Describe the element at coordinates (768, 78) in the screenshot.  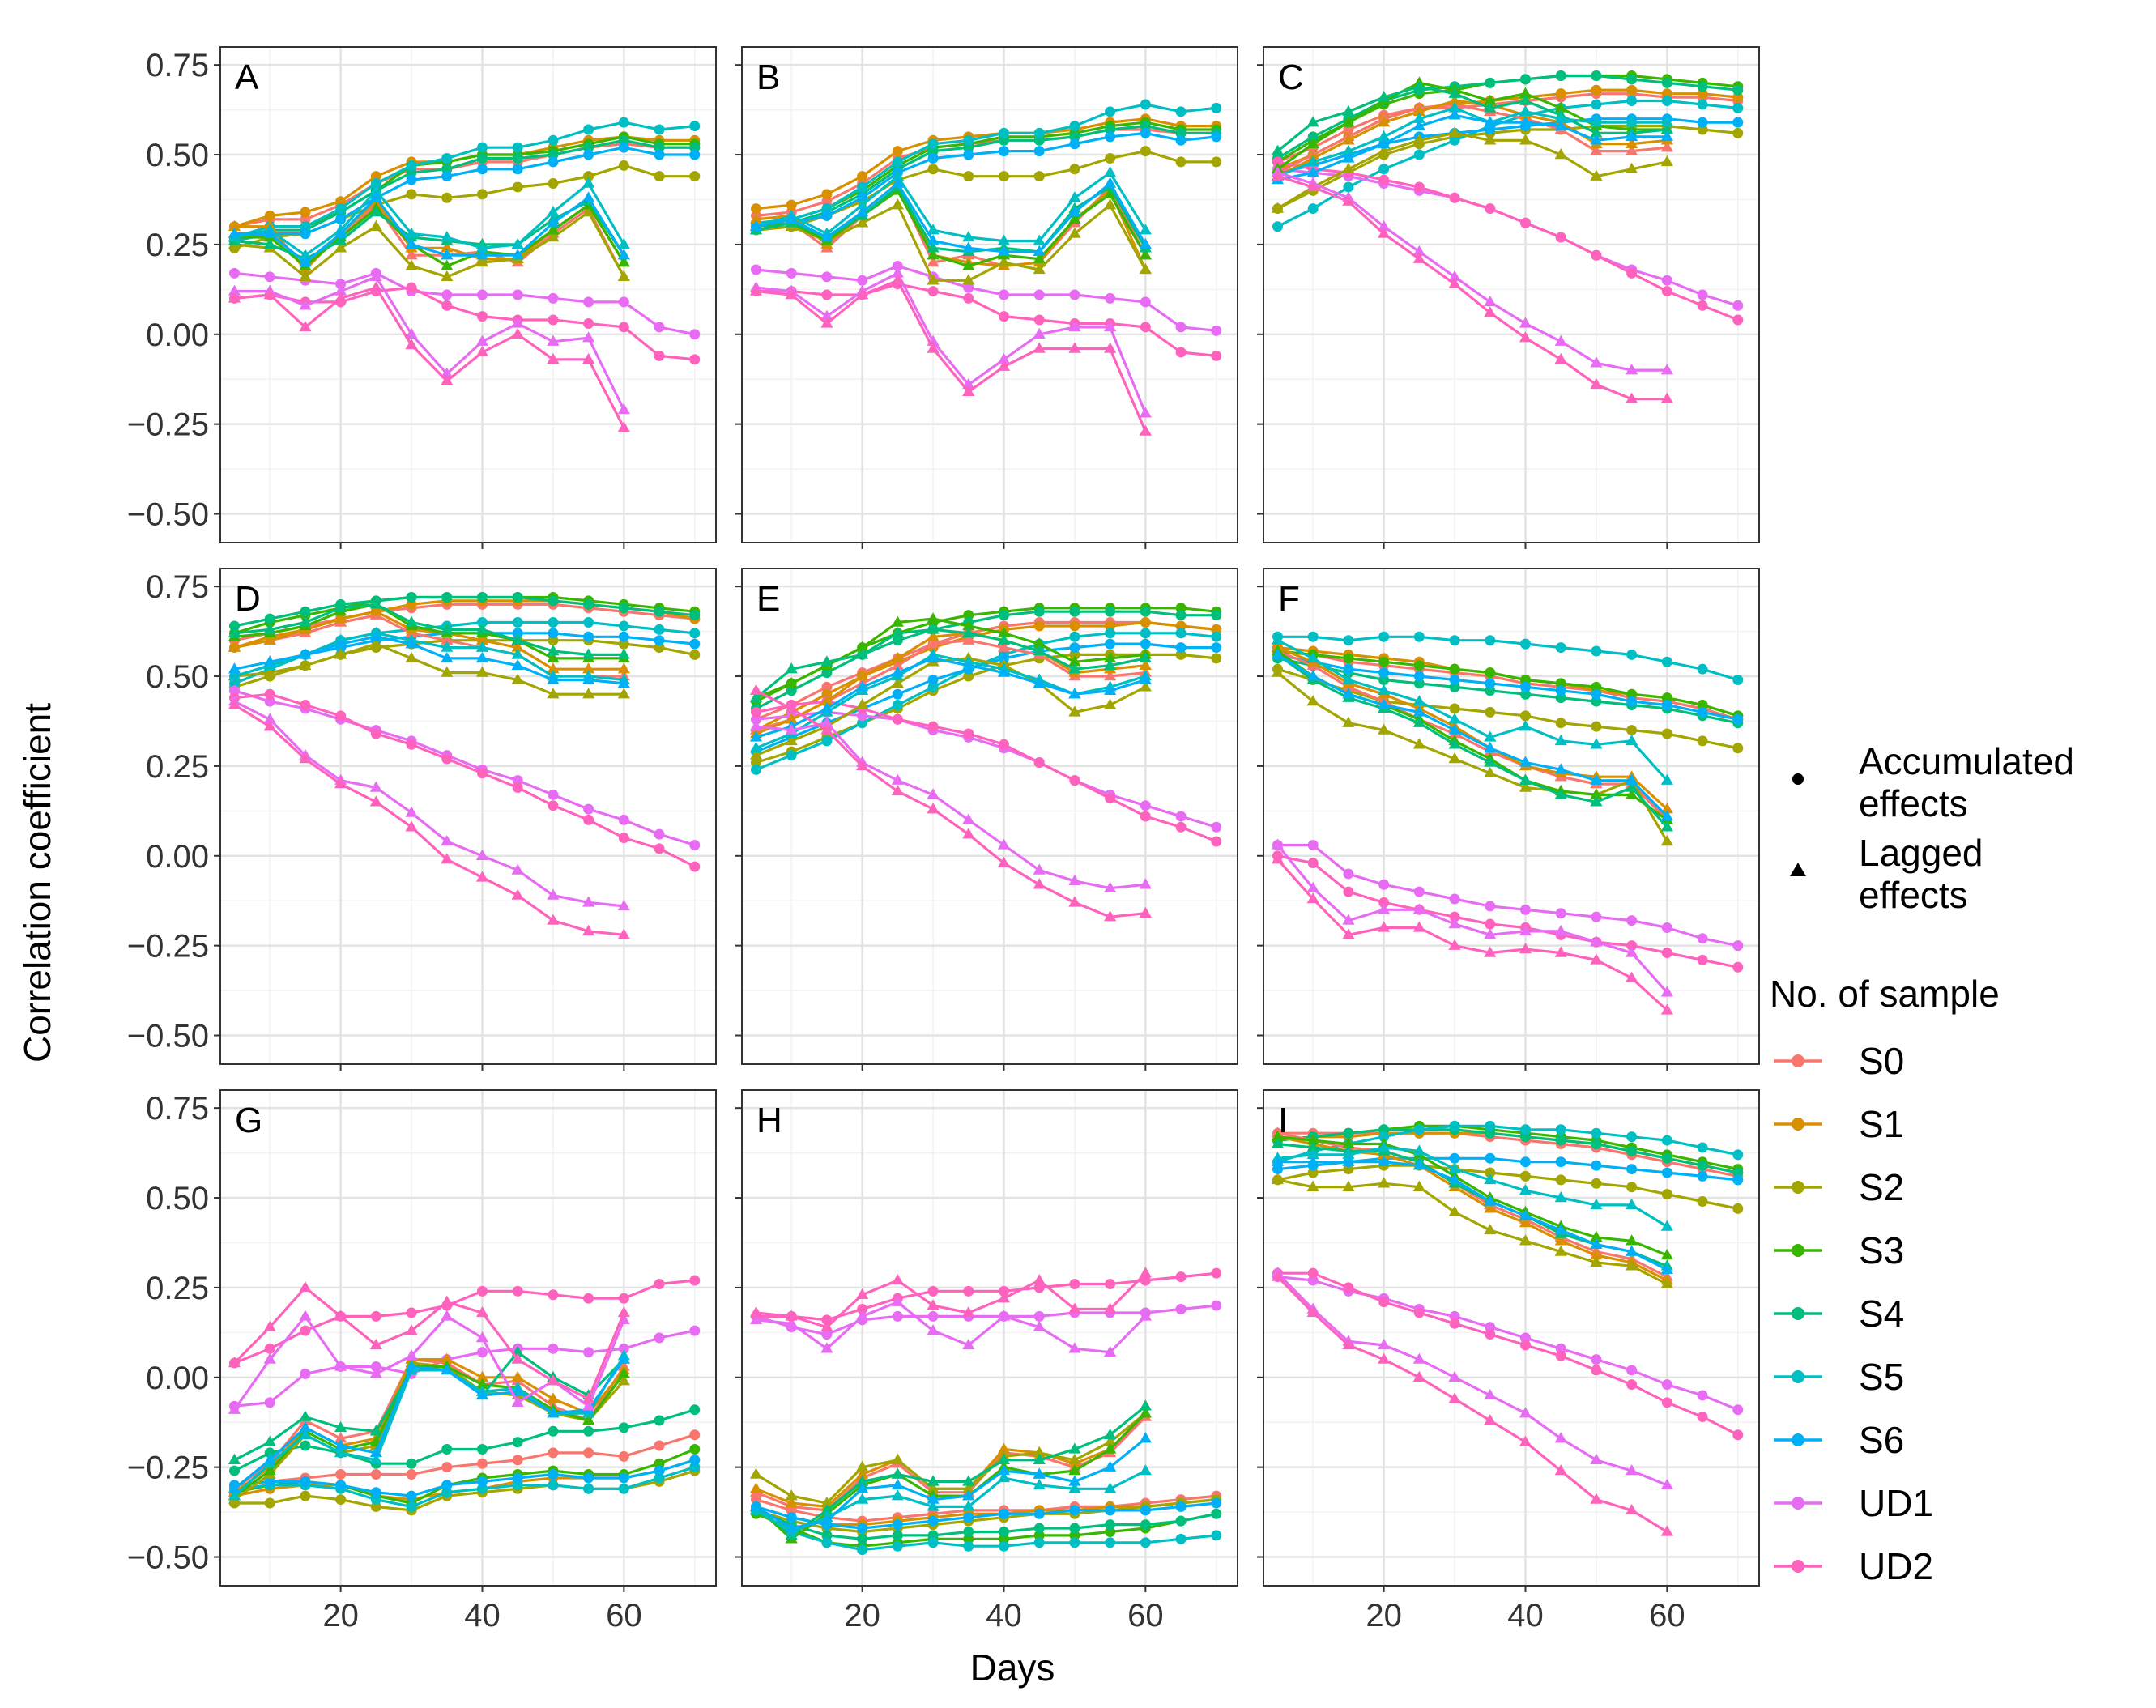
I see `panel-label: B` at that location.